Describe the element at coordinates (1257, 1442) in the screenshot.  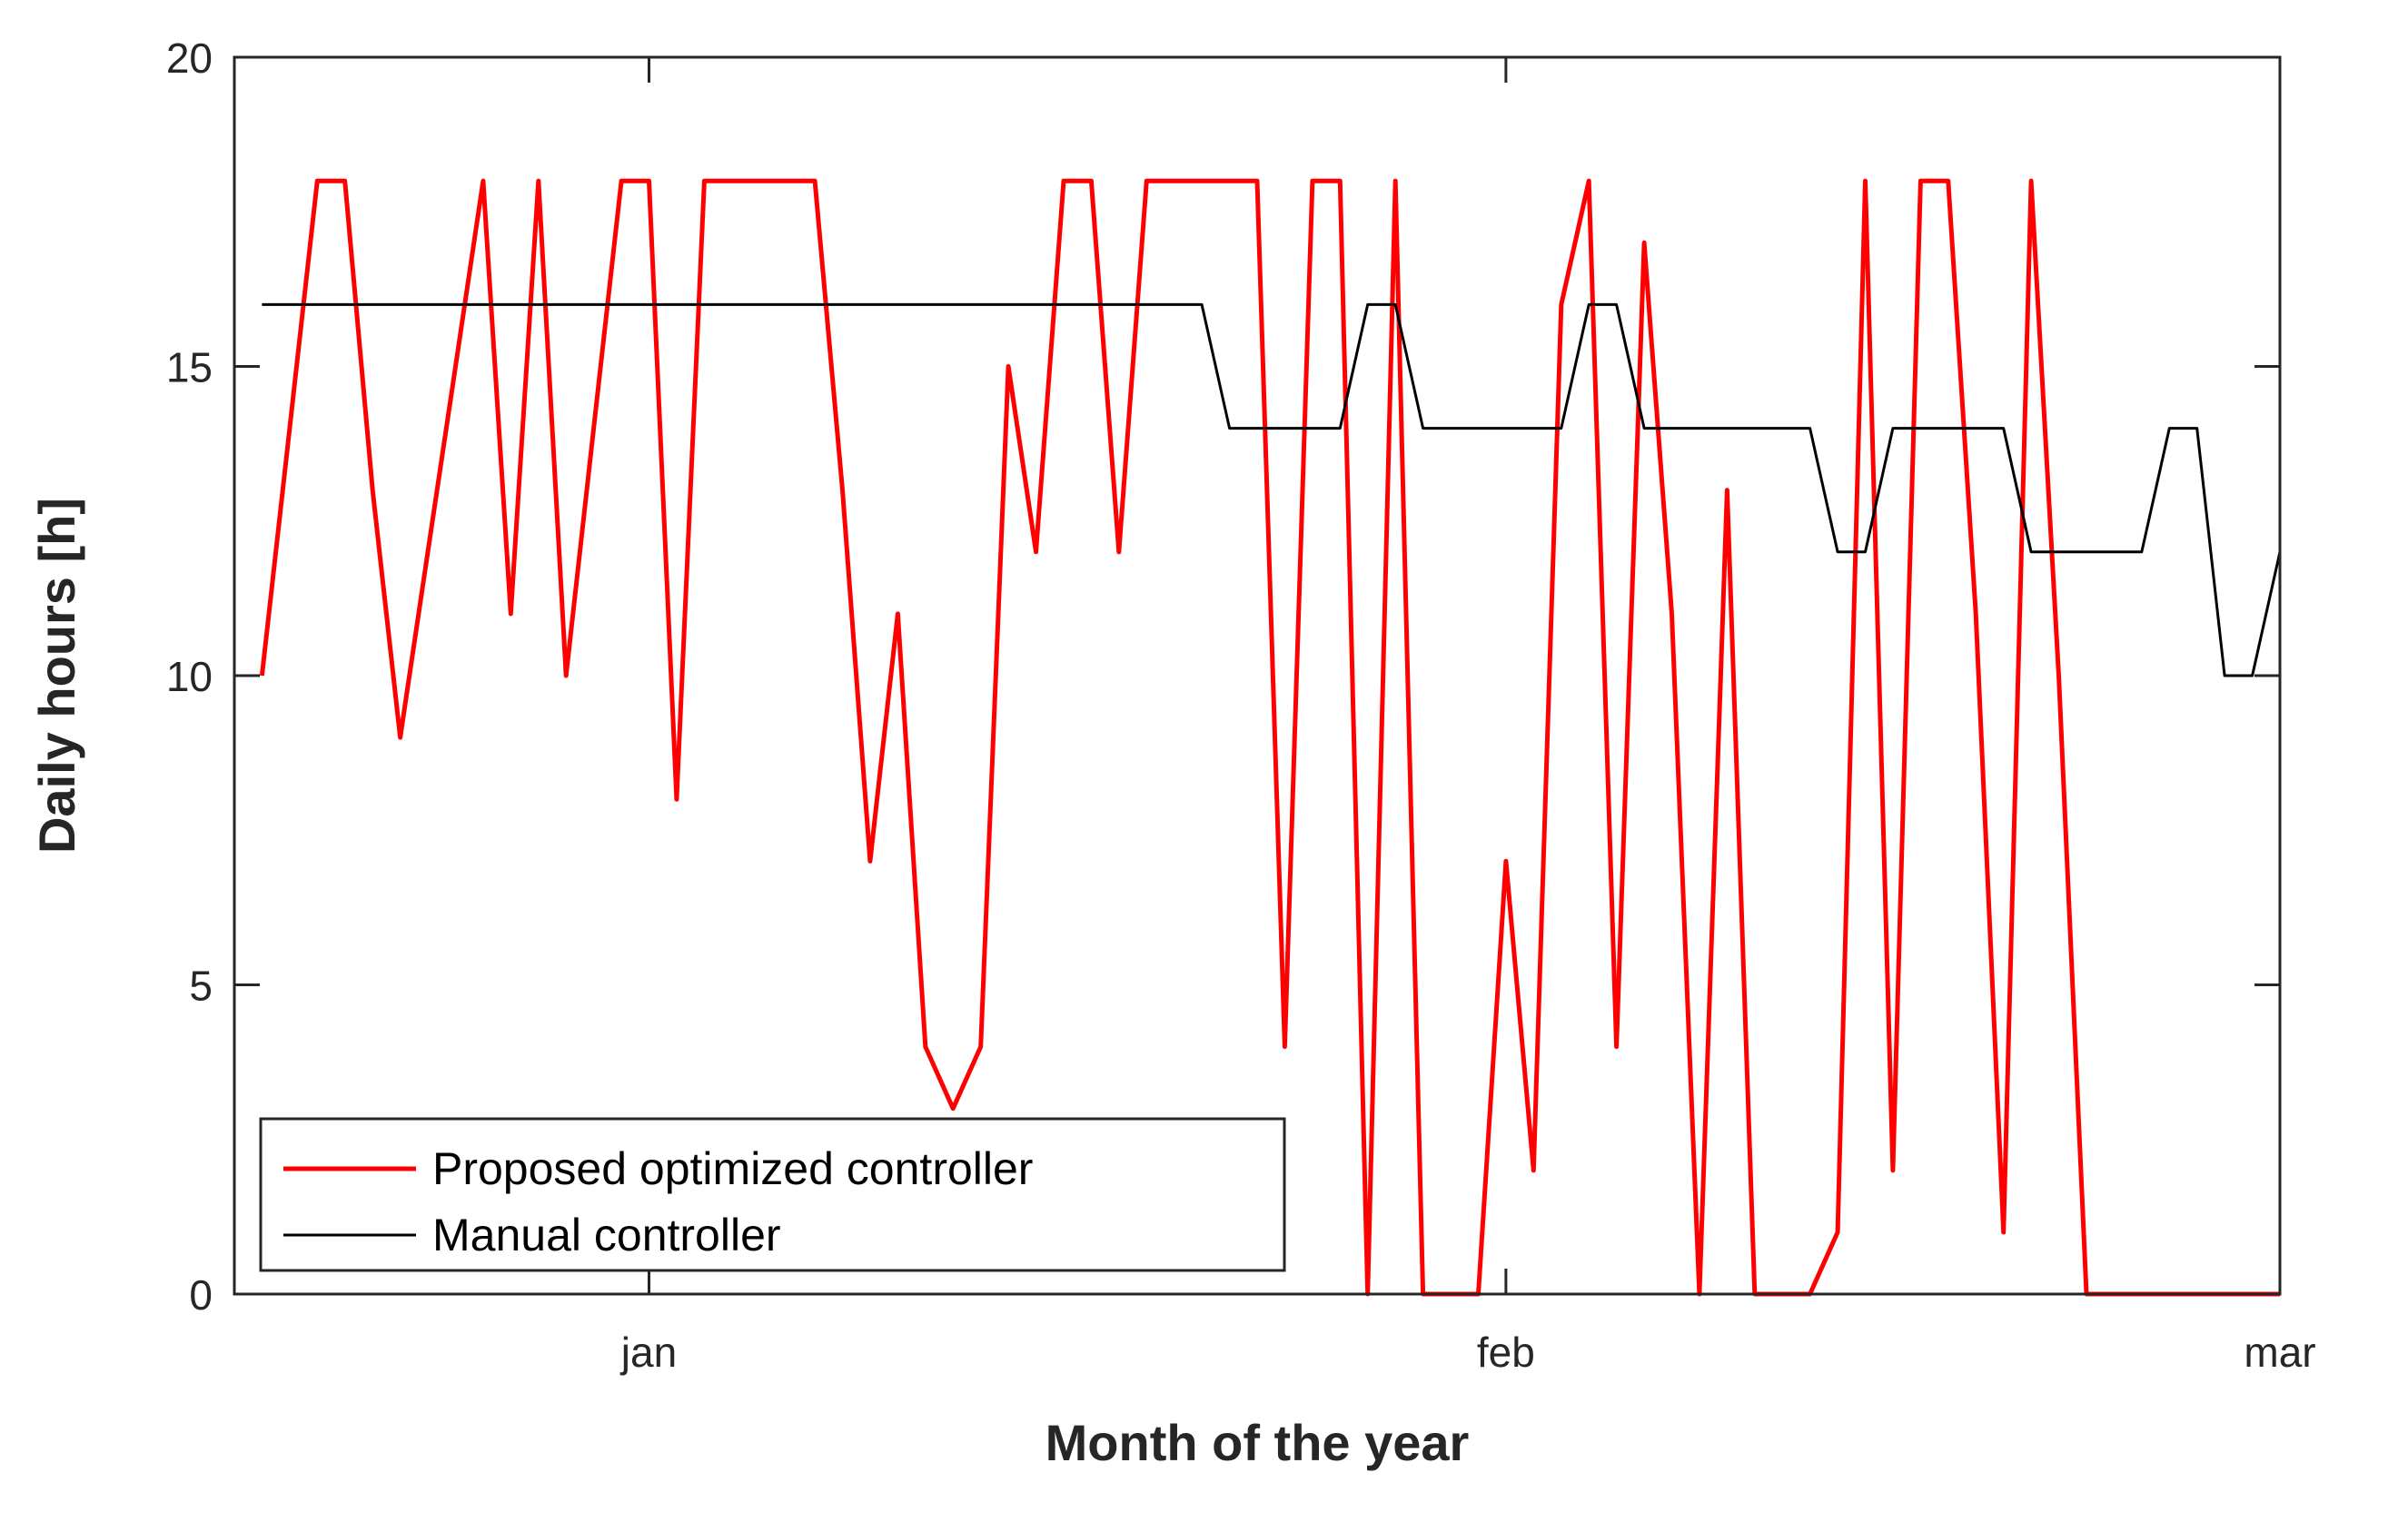
I see `x-axis-label: Month of the year` at that location.